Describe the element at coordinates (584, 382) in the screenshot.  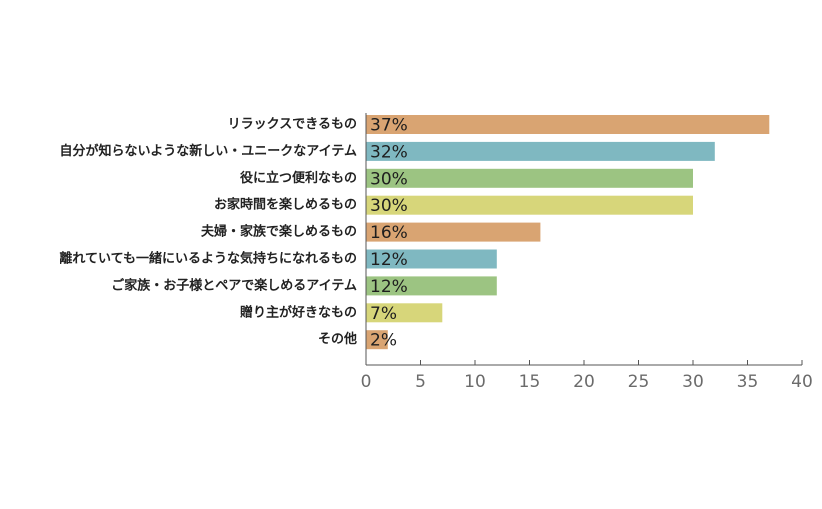
I see `x-tick-label-4: 20` at that location.